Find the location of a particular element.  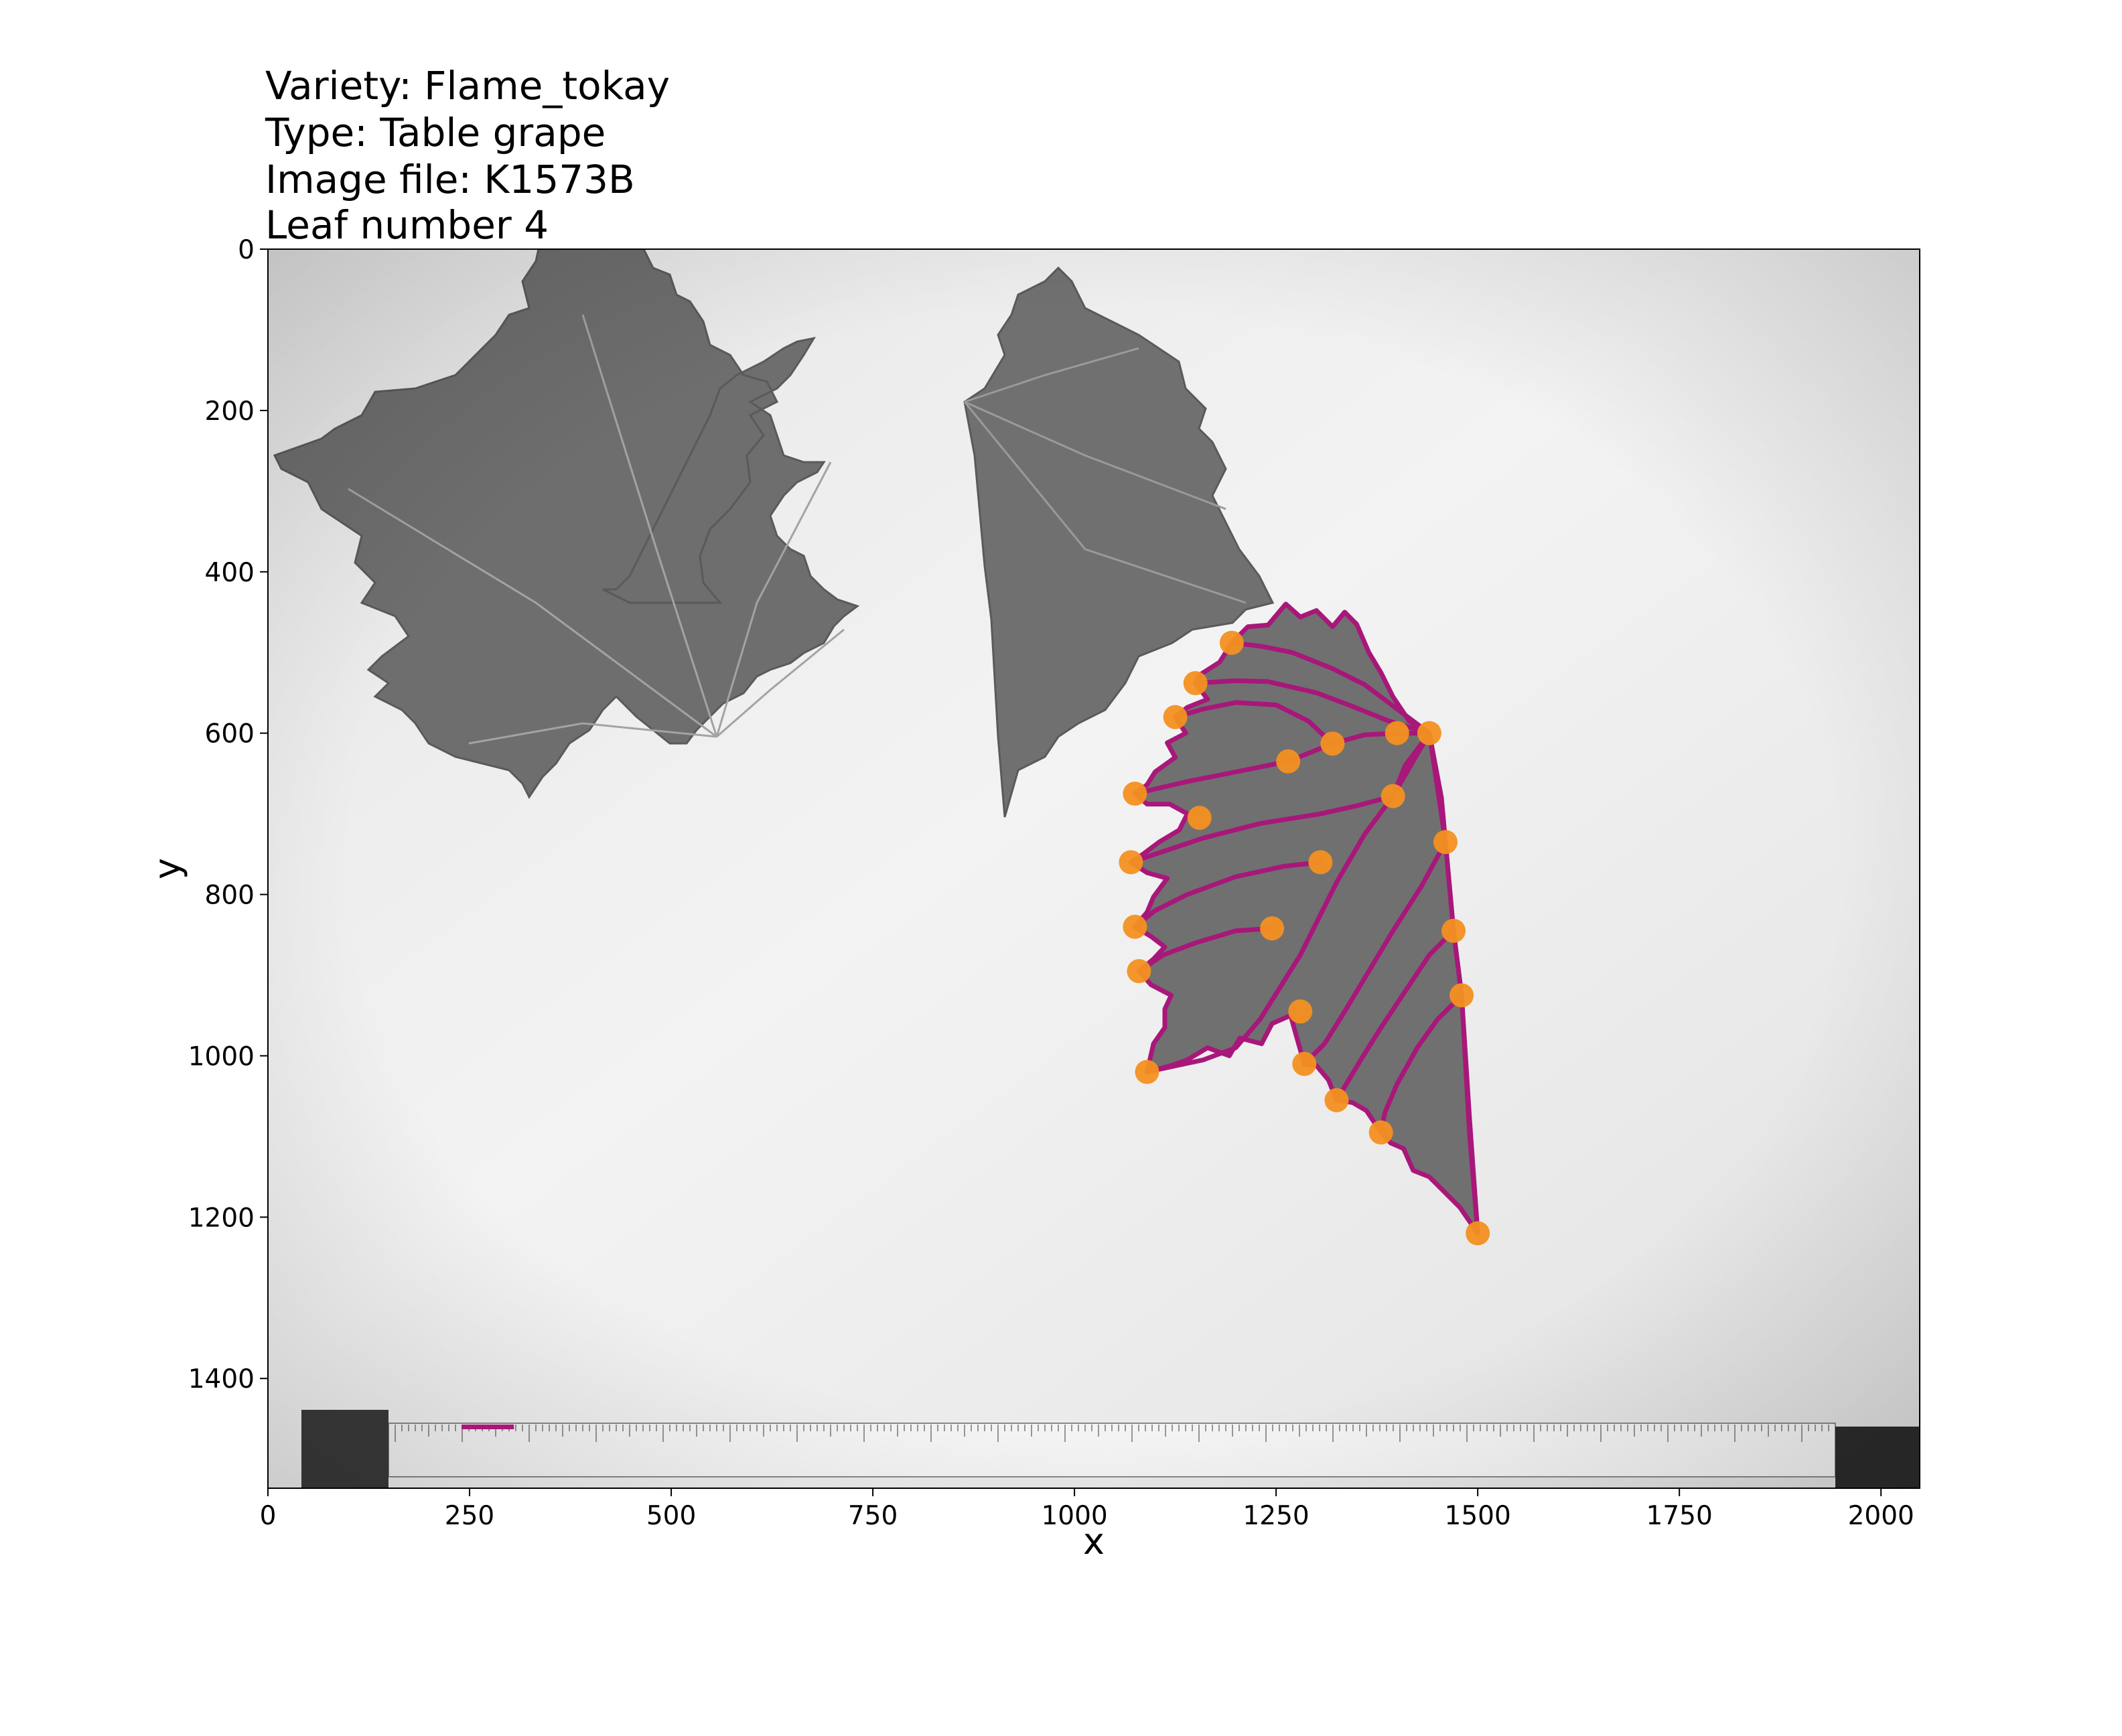

x-tick-label: 1250 is located at coordinates (1276, 1516).